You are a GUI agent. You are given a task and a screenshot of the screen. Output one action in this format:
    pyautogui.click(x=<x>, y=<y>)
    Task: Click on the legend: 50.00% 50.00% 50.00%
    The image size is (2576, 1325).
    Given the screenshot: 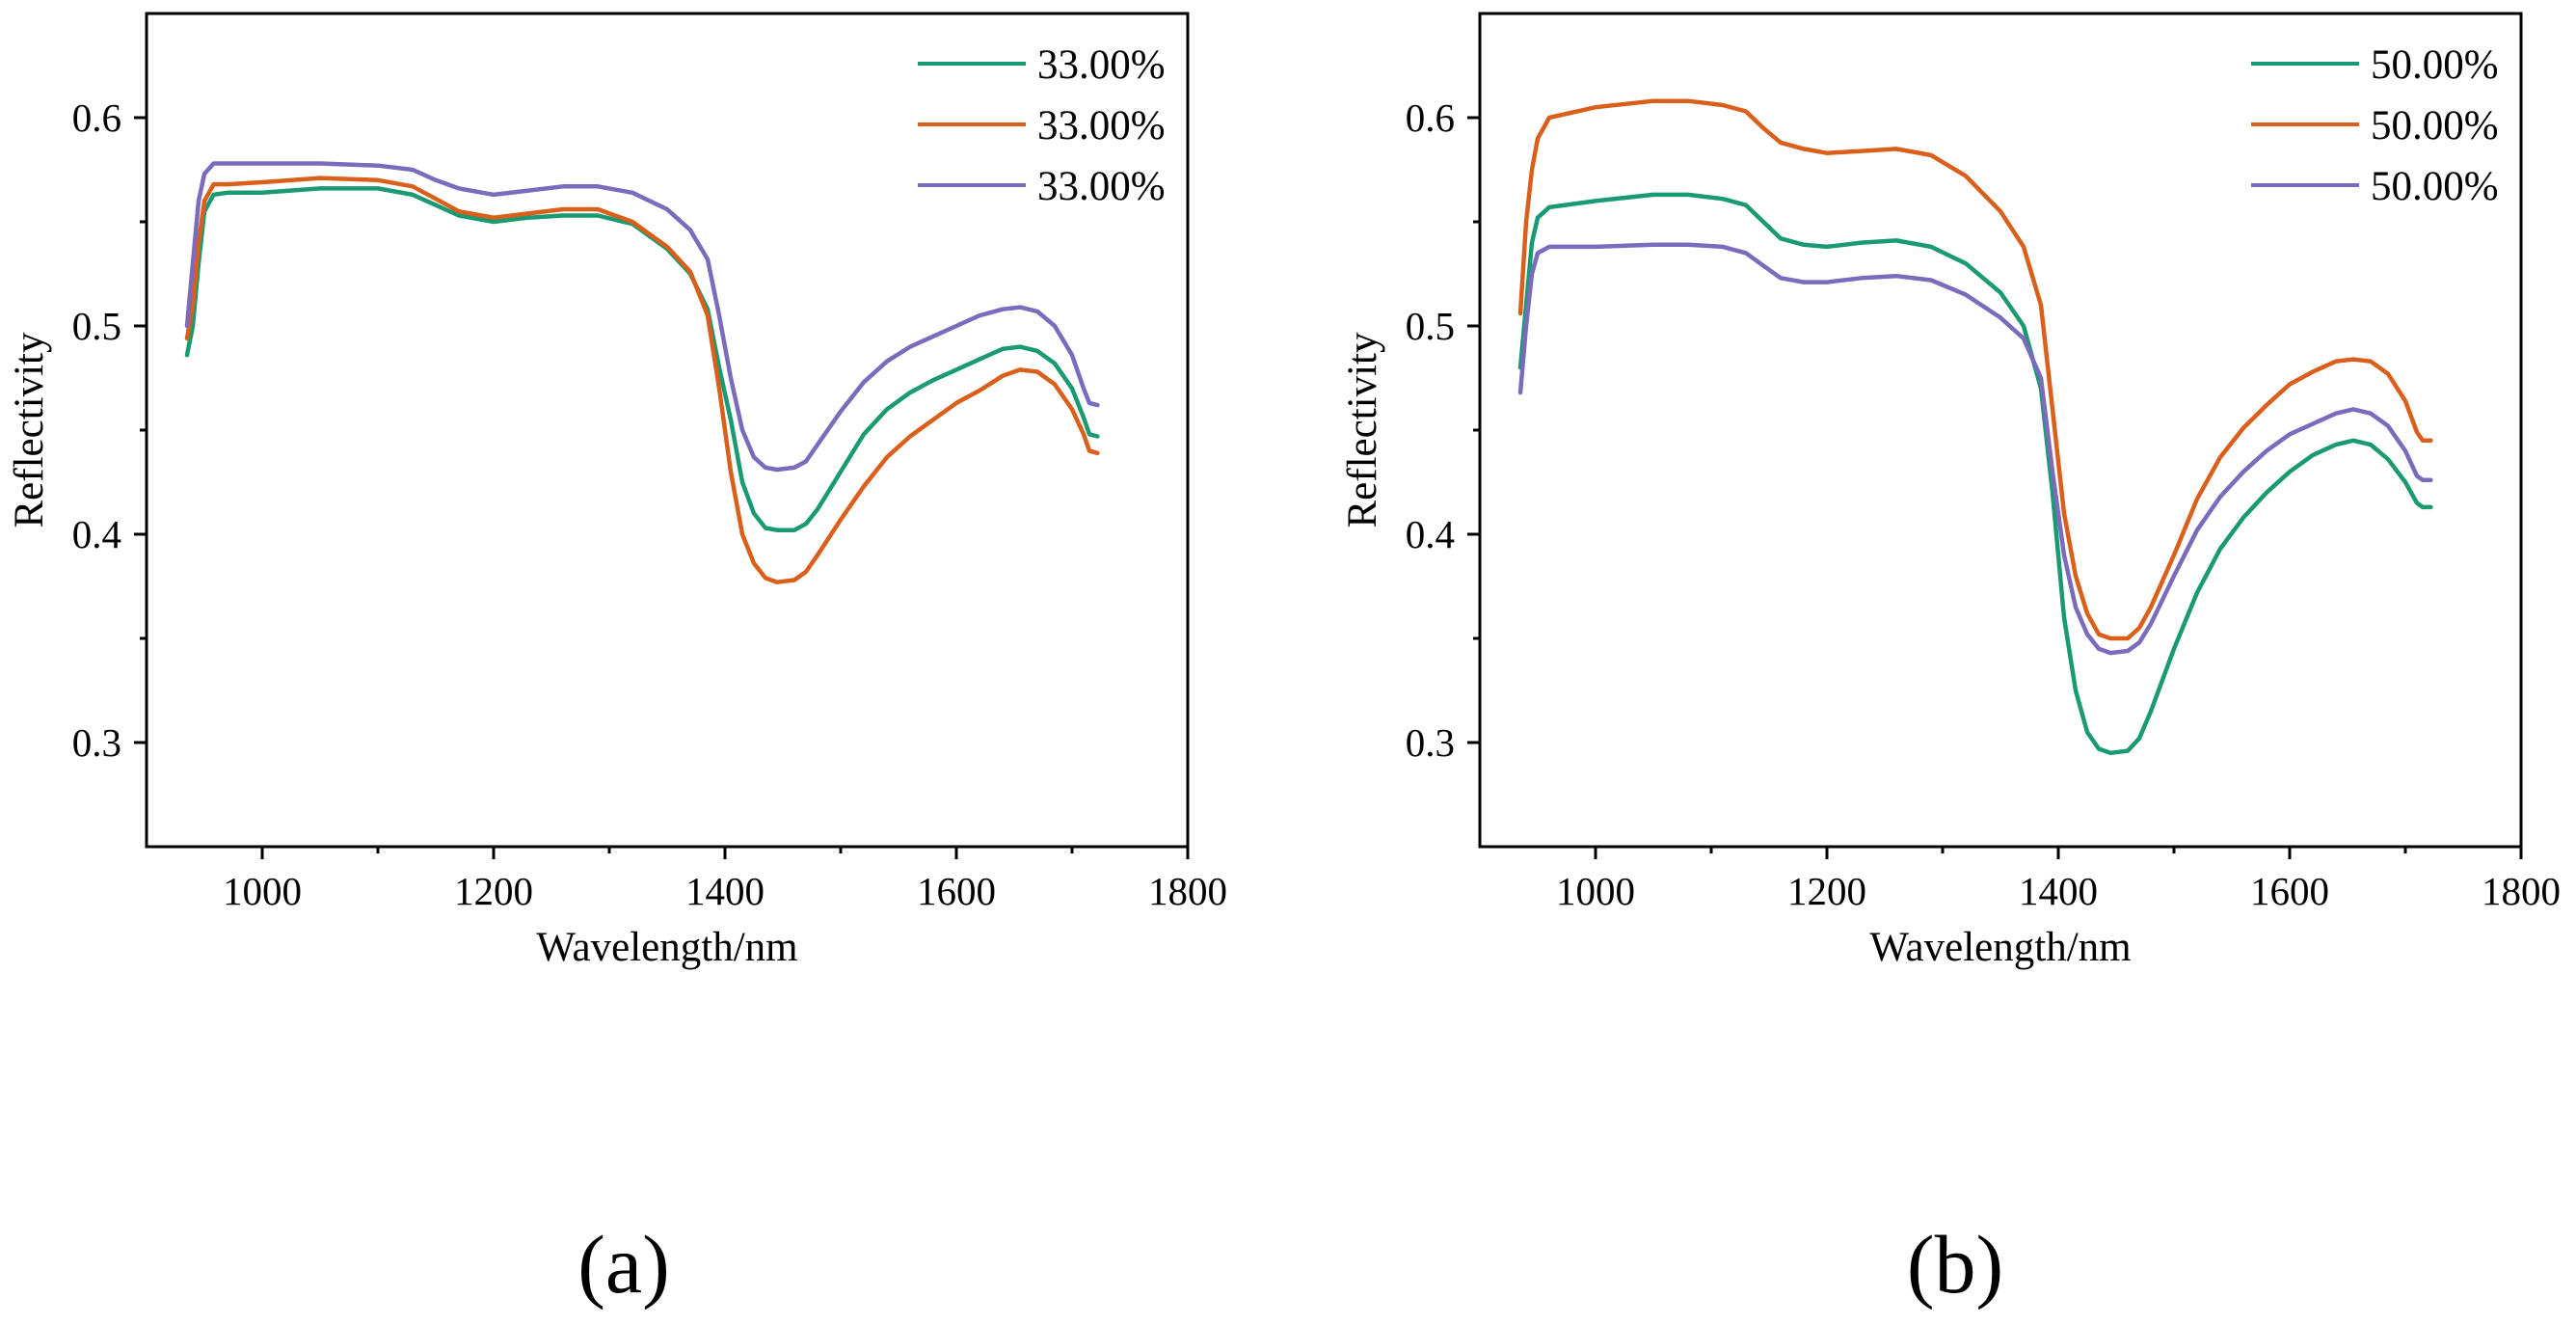 What is the action you would take?
    pyautogui.click(x=2375, y=125)
    